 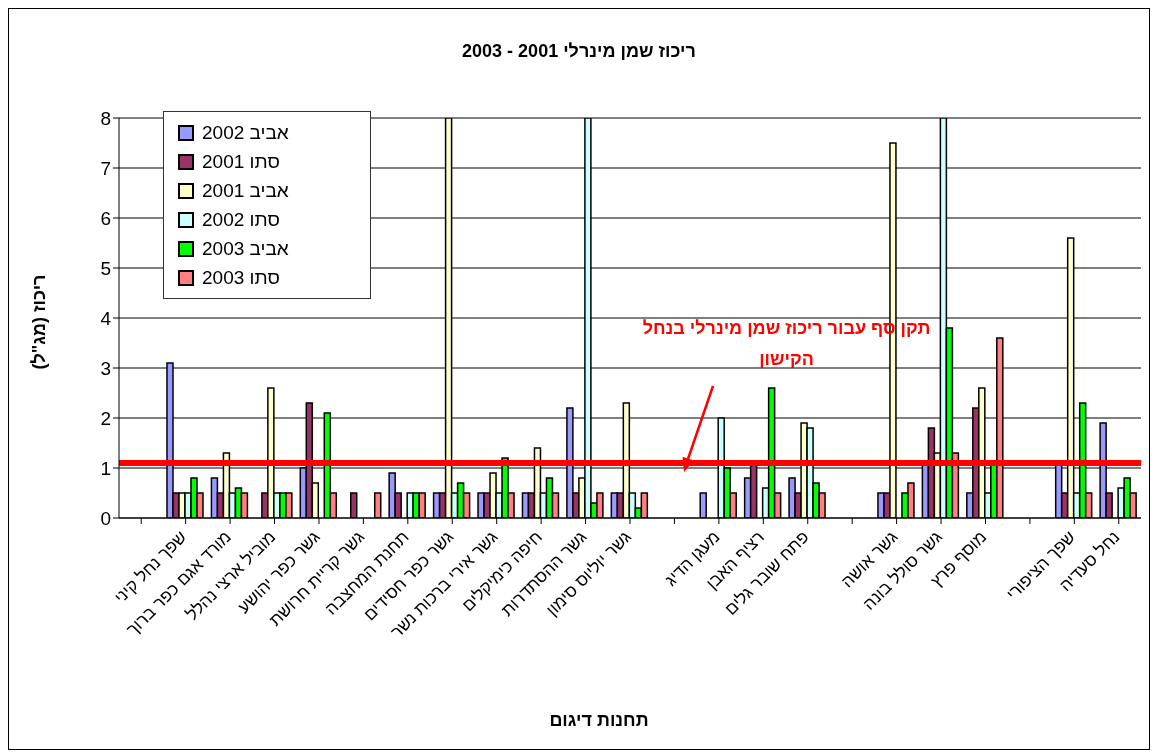 I want to click on y-tick-label: 5, so click(x=105, y=268).